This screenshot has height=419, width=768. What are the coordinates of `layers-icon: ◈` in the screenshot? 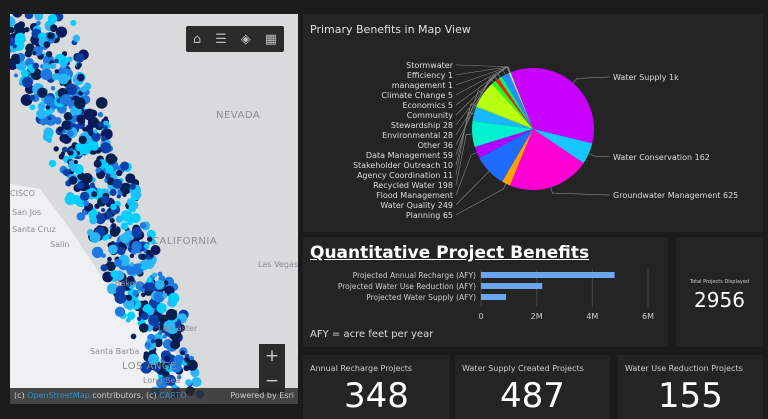 It's located at (245, 39).